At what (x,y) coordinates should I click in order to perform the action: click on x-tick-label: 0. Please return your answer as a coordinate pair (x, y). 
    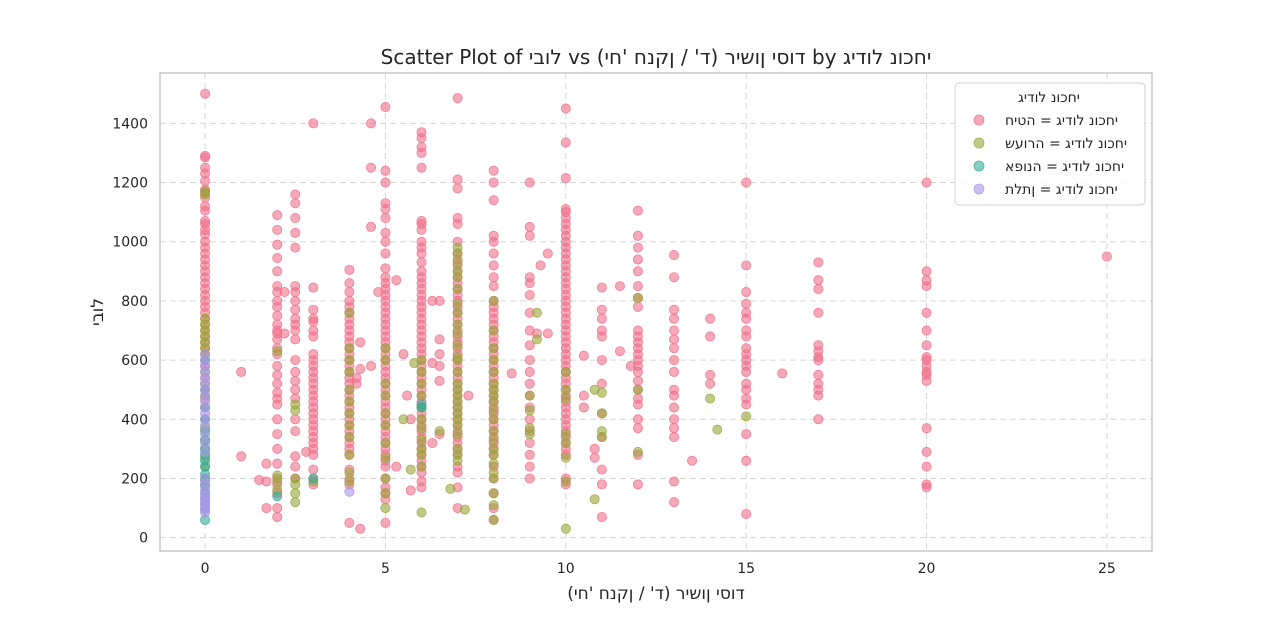
    Looking at the image, I should click on (205, 569).